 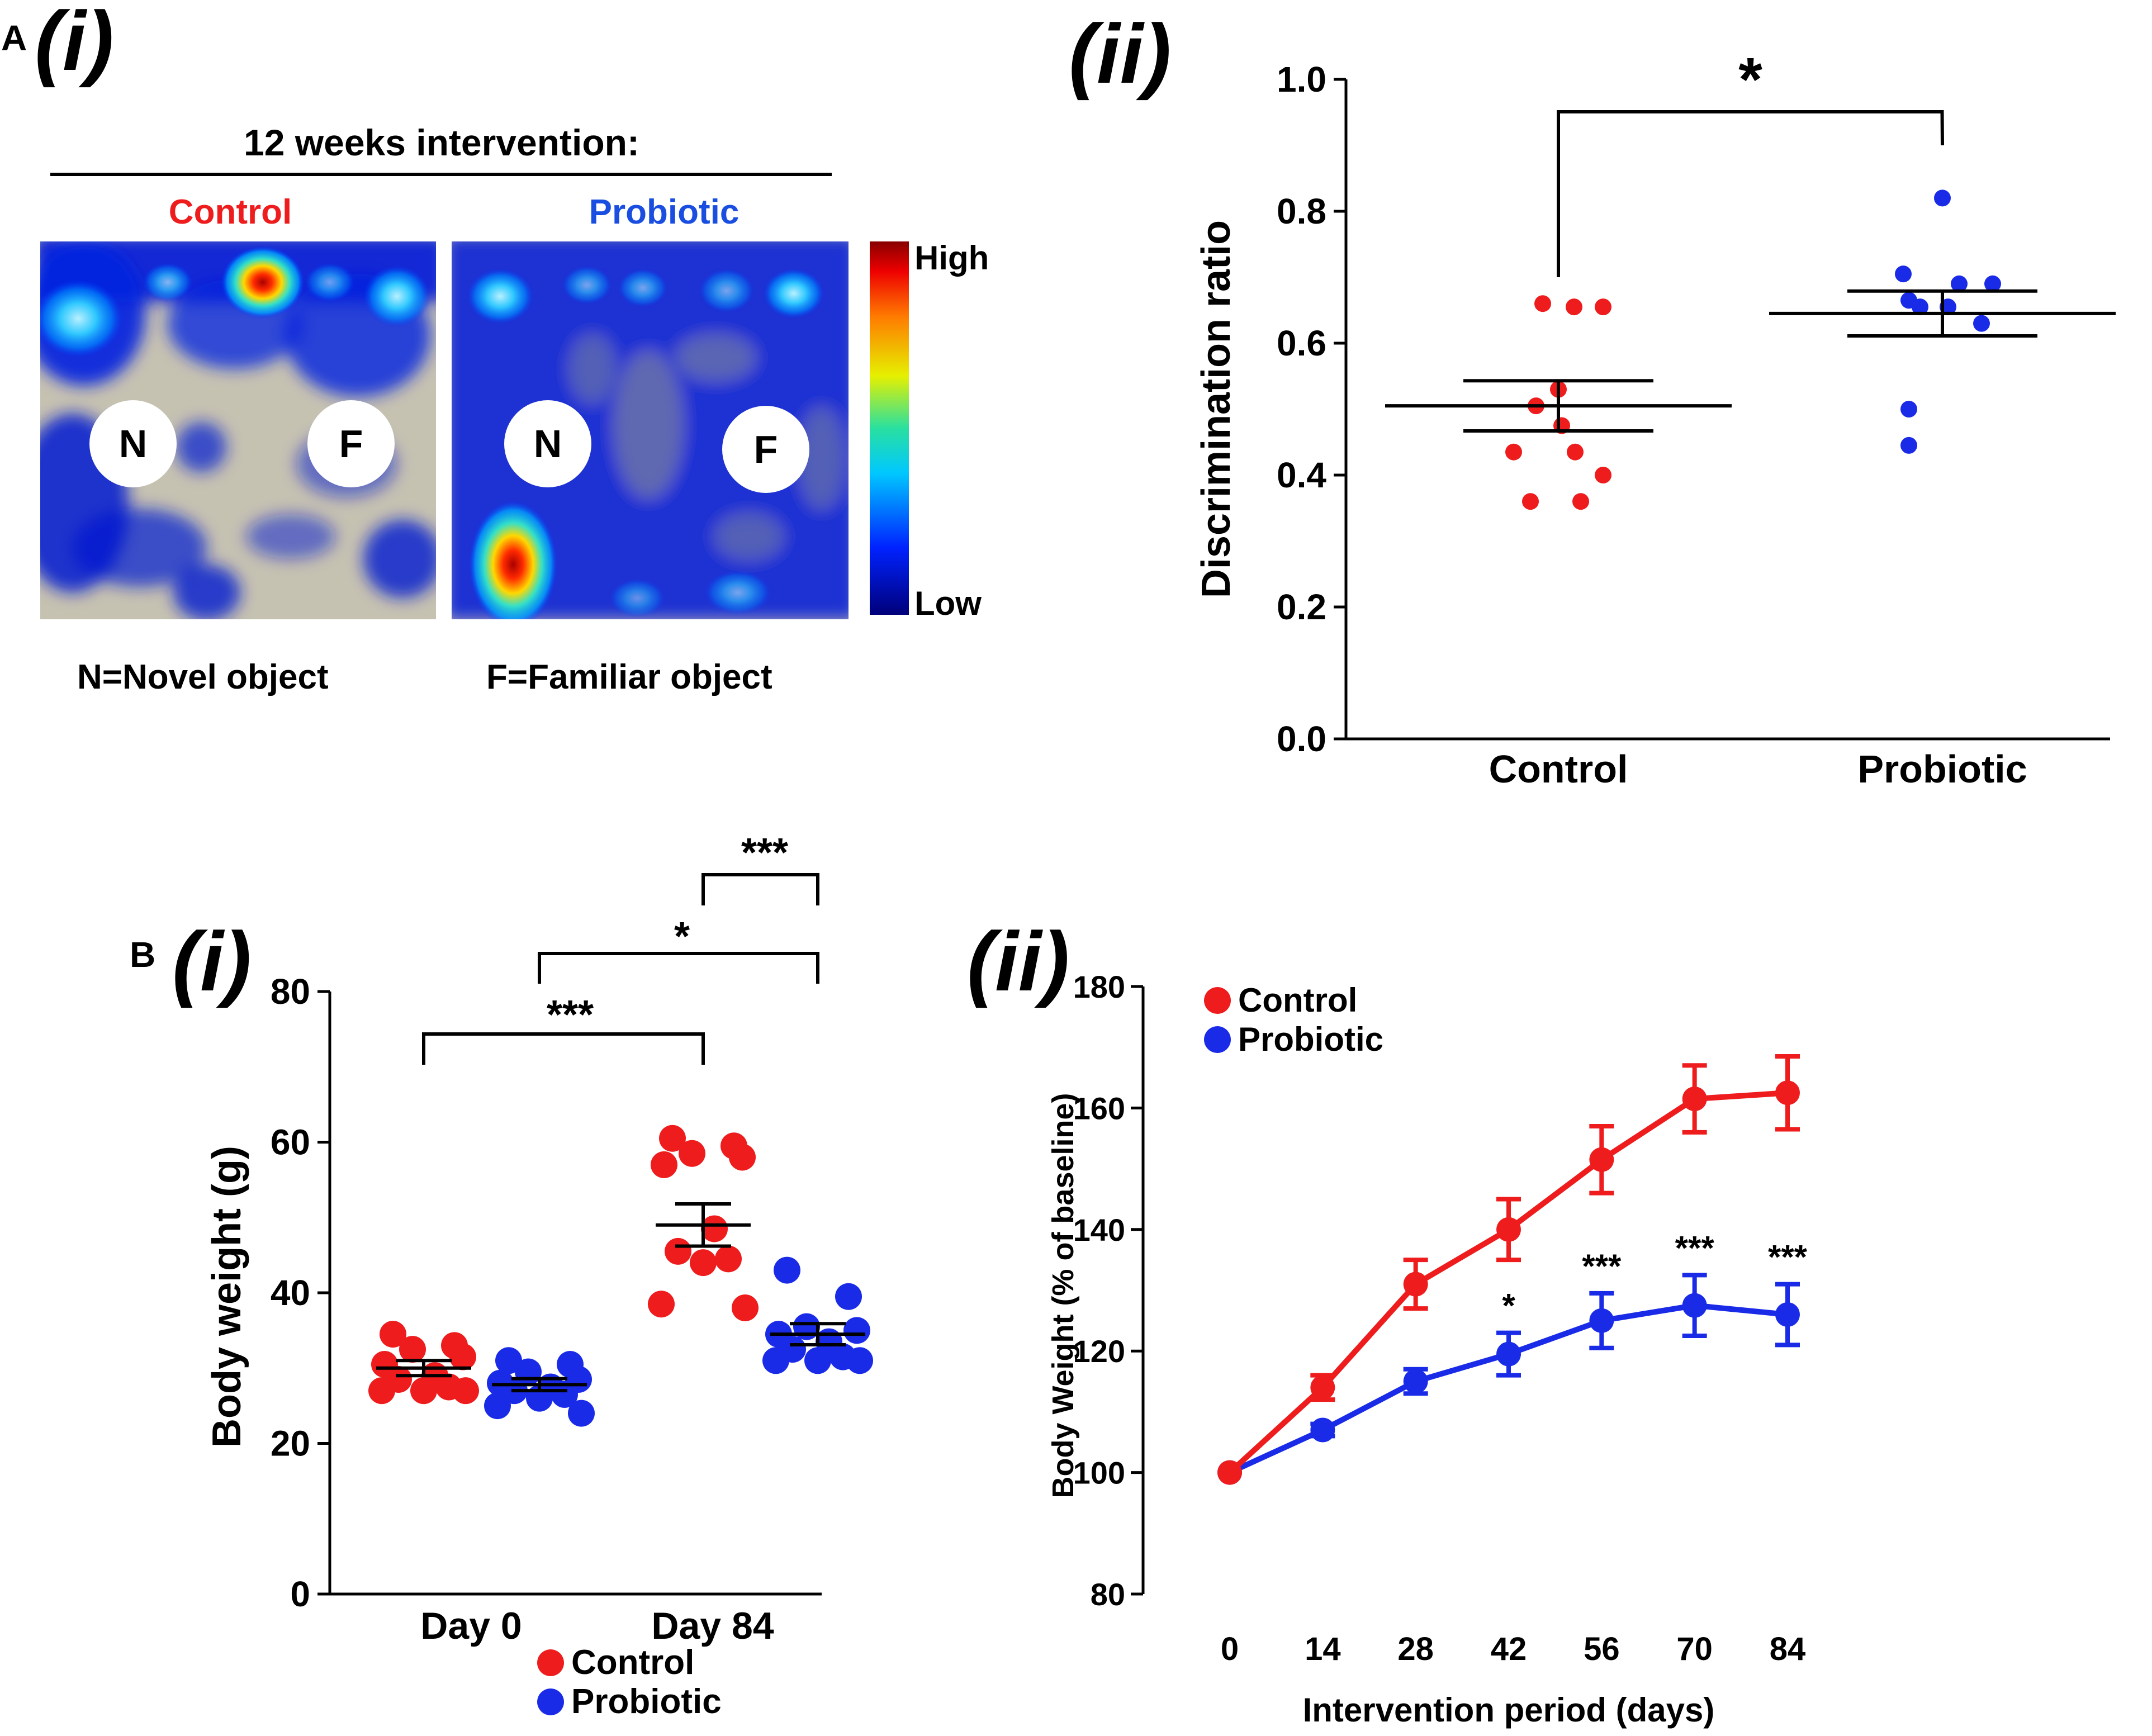 I want to click on x-category-label: Control, so click(x=1559, y=769).